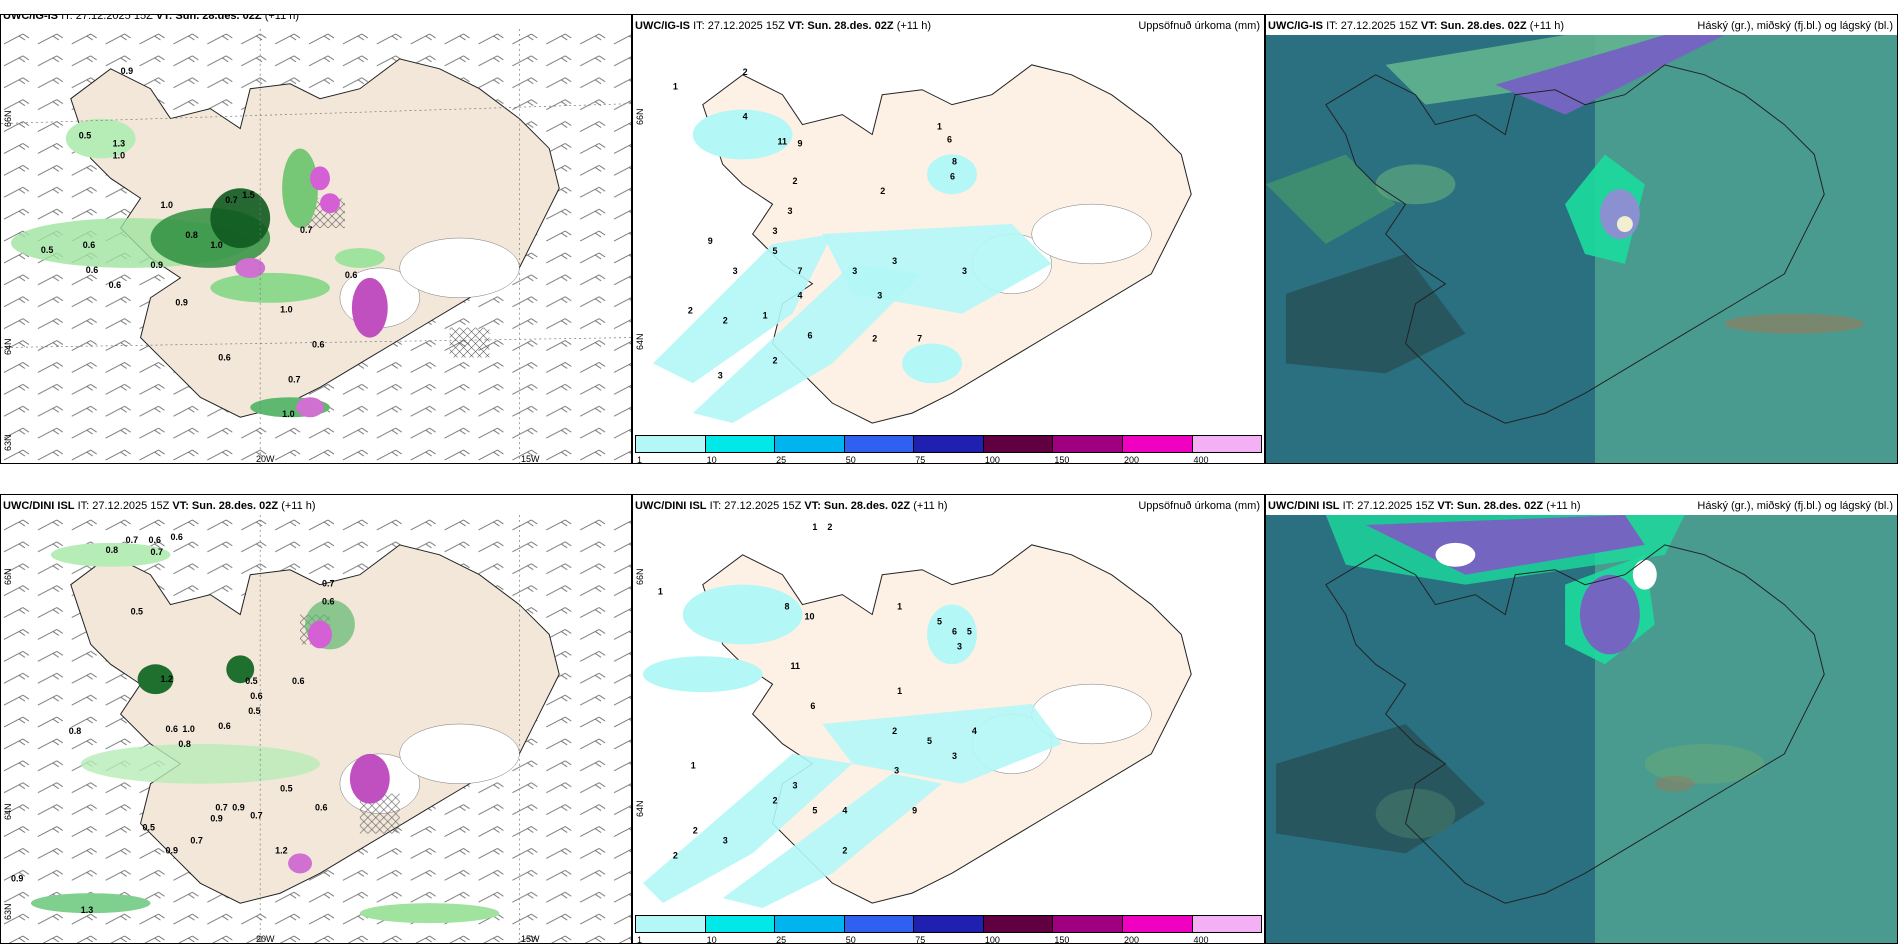 Image resolution: width=1900 pixels, height=950 pixels. I want to click on model-name: UWC/IG-IS, so click(662, 26).